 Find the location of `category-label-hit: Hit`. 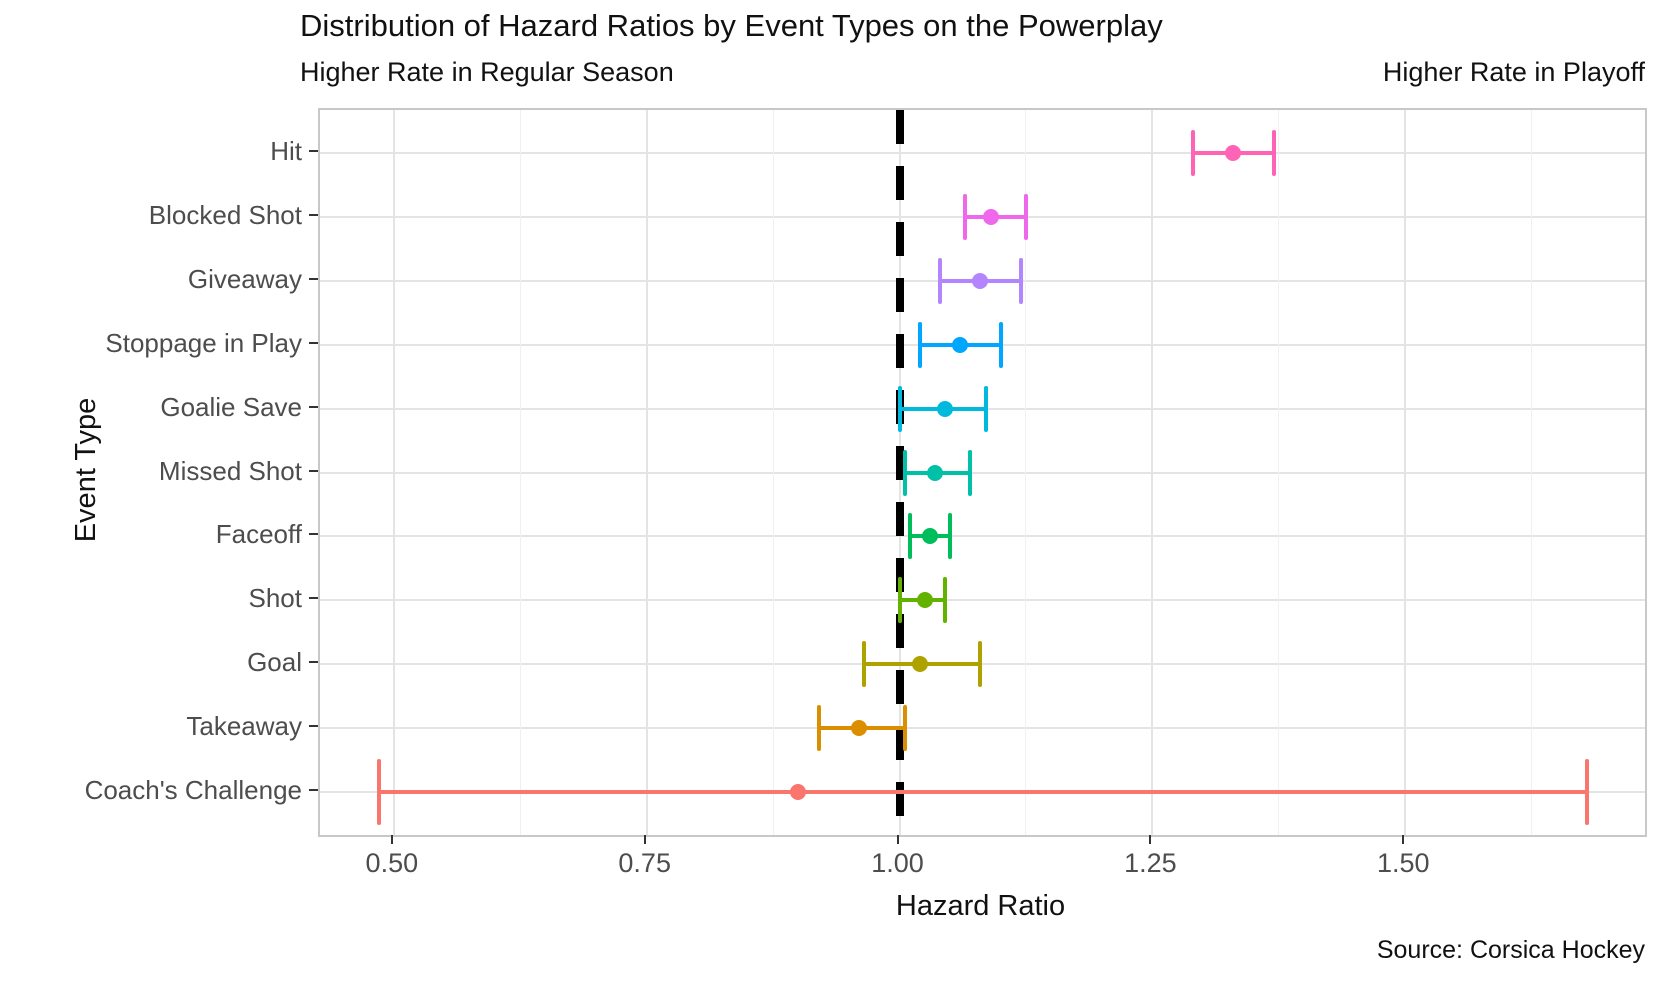

category-label-hit: Hit is located at coordinates (286, 151).